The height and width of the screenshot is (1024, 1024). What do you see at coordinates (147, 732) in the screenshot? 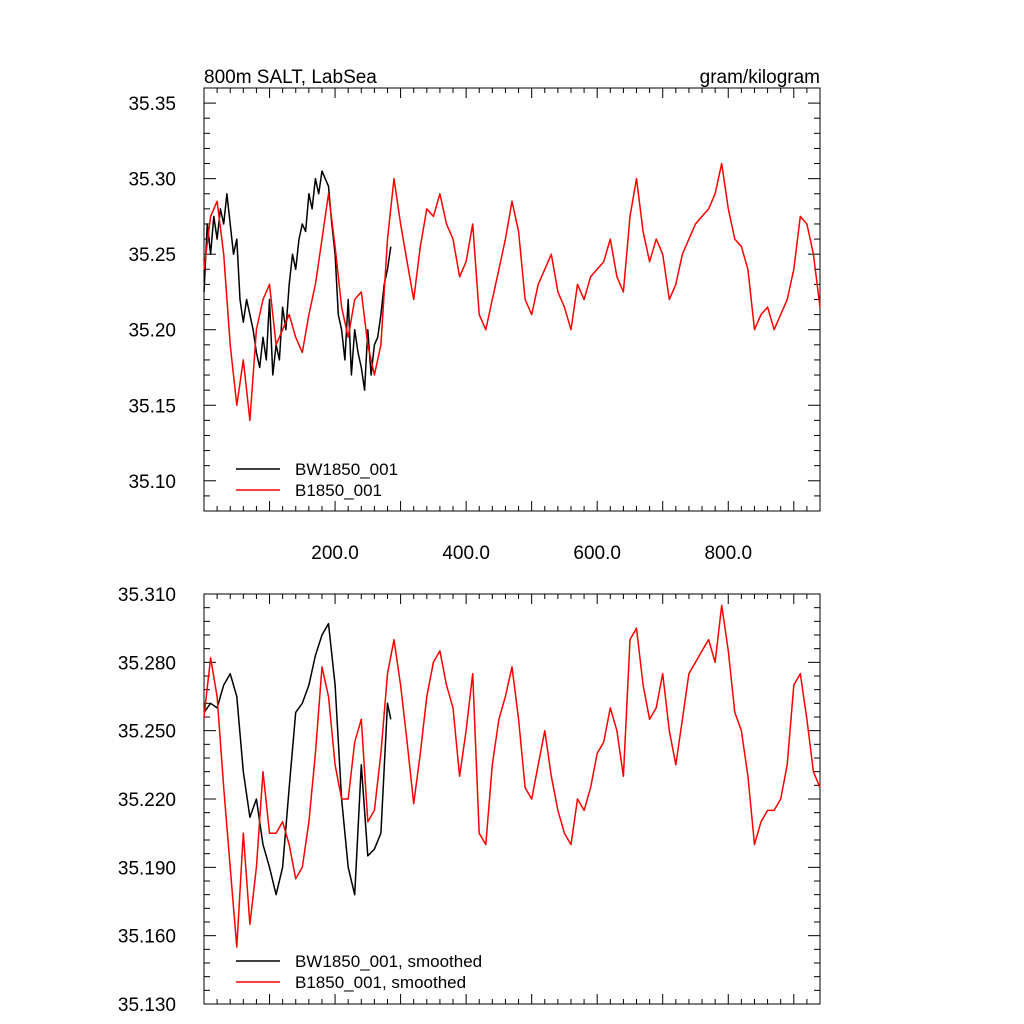
I see `y-tick-label: 35.250` at bounding box center [147, 732].